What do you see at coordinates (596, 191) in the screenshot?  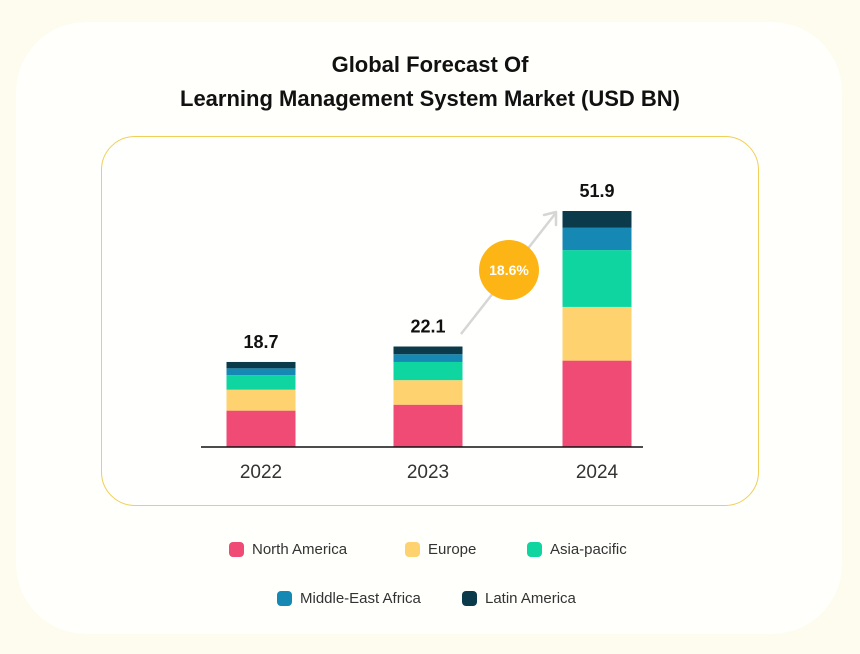 I see `total-label-2024: 51.9` at bounding box center [596, 191].